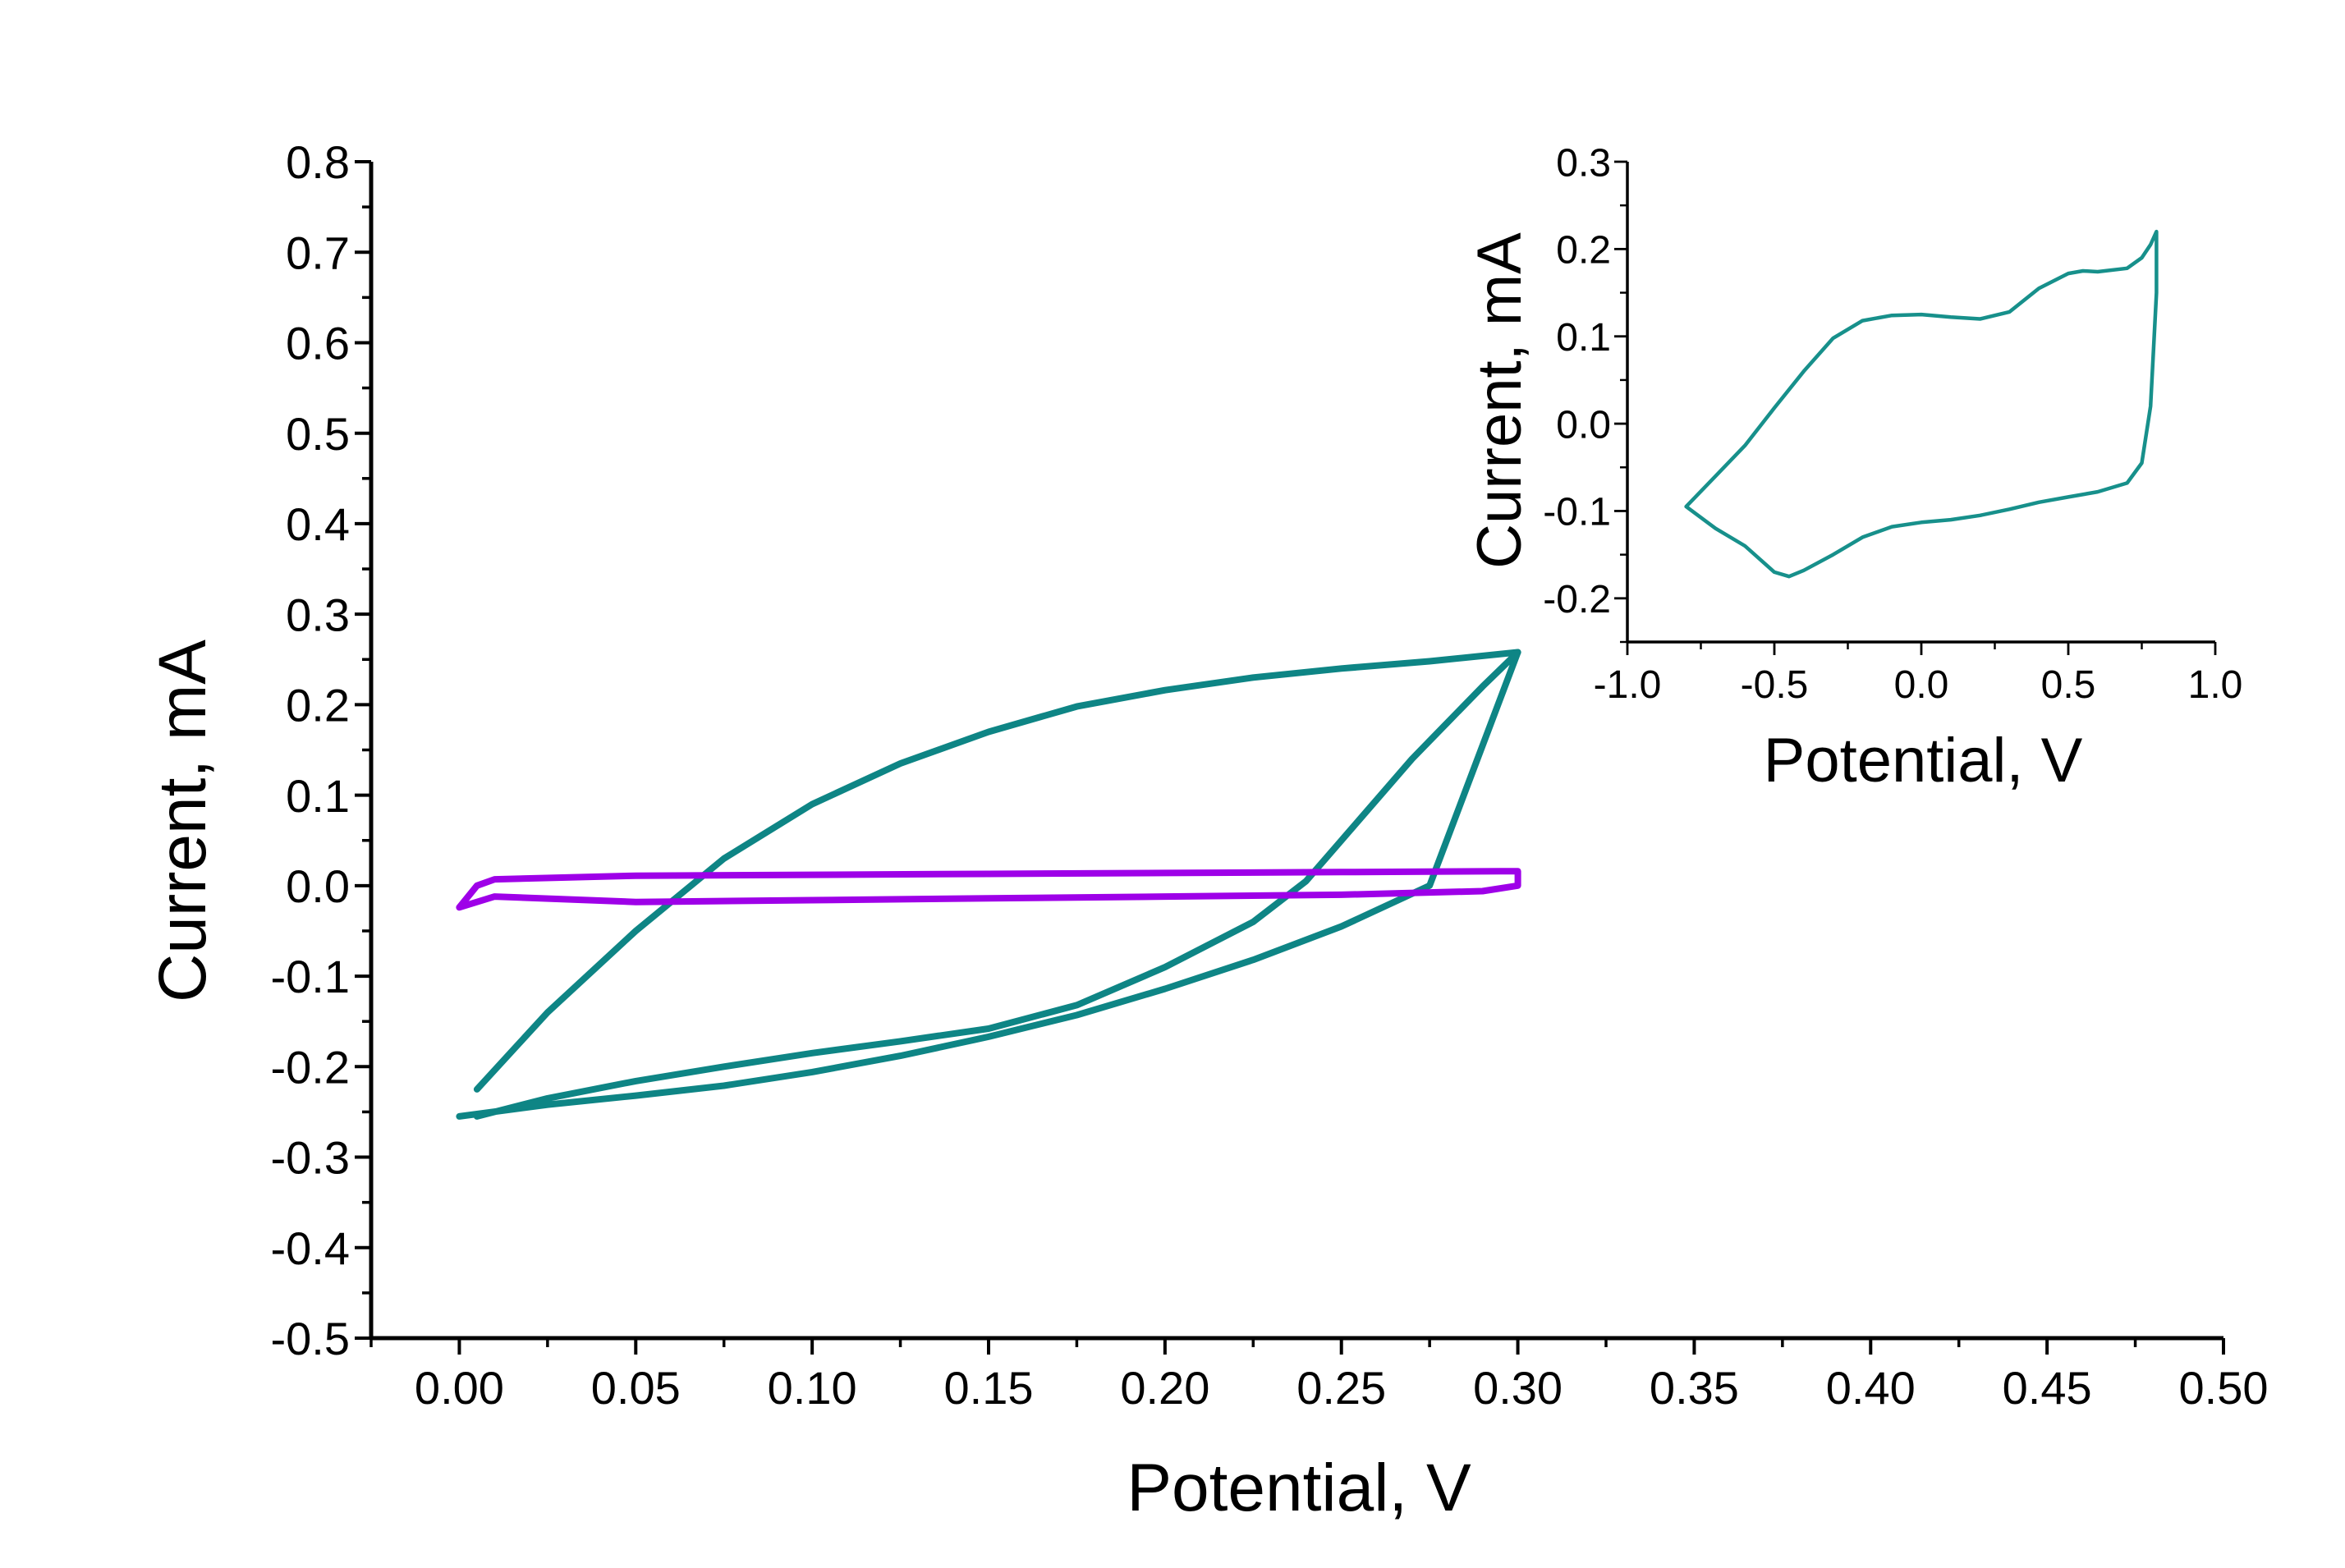 The width and height of the screenshot is (2345, 1568). Describe the element at coordinates (1577, 512) in the screenshot. I see `inset-y-tick-label: -0.1` at that location.